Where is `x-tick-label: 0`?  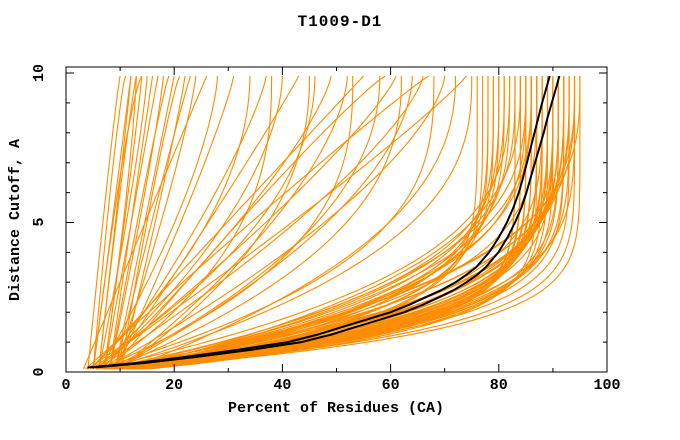
x-tick-label: 0 is located at coordinates (66, 385).